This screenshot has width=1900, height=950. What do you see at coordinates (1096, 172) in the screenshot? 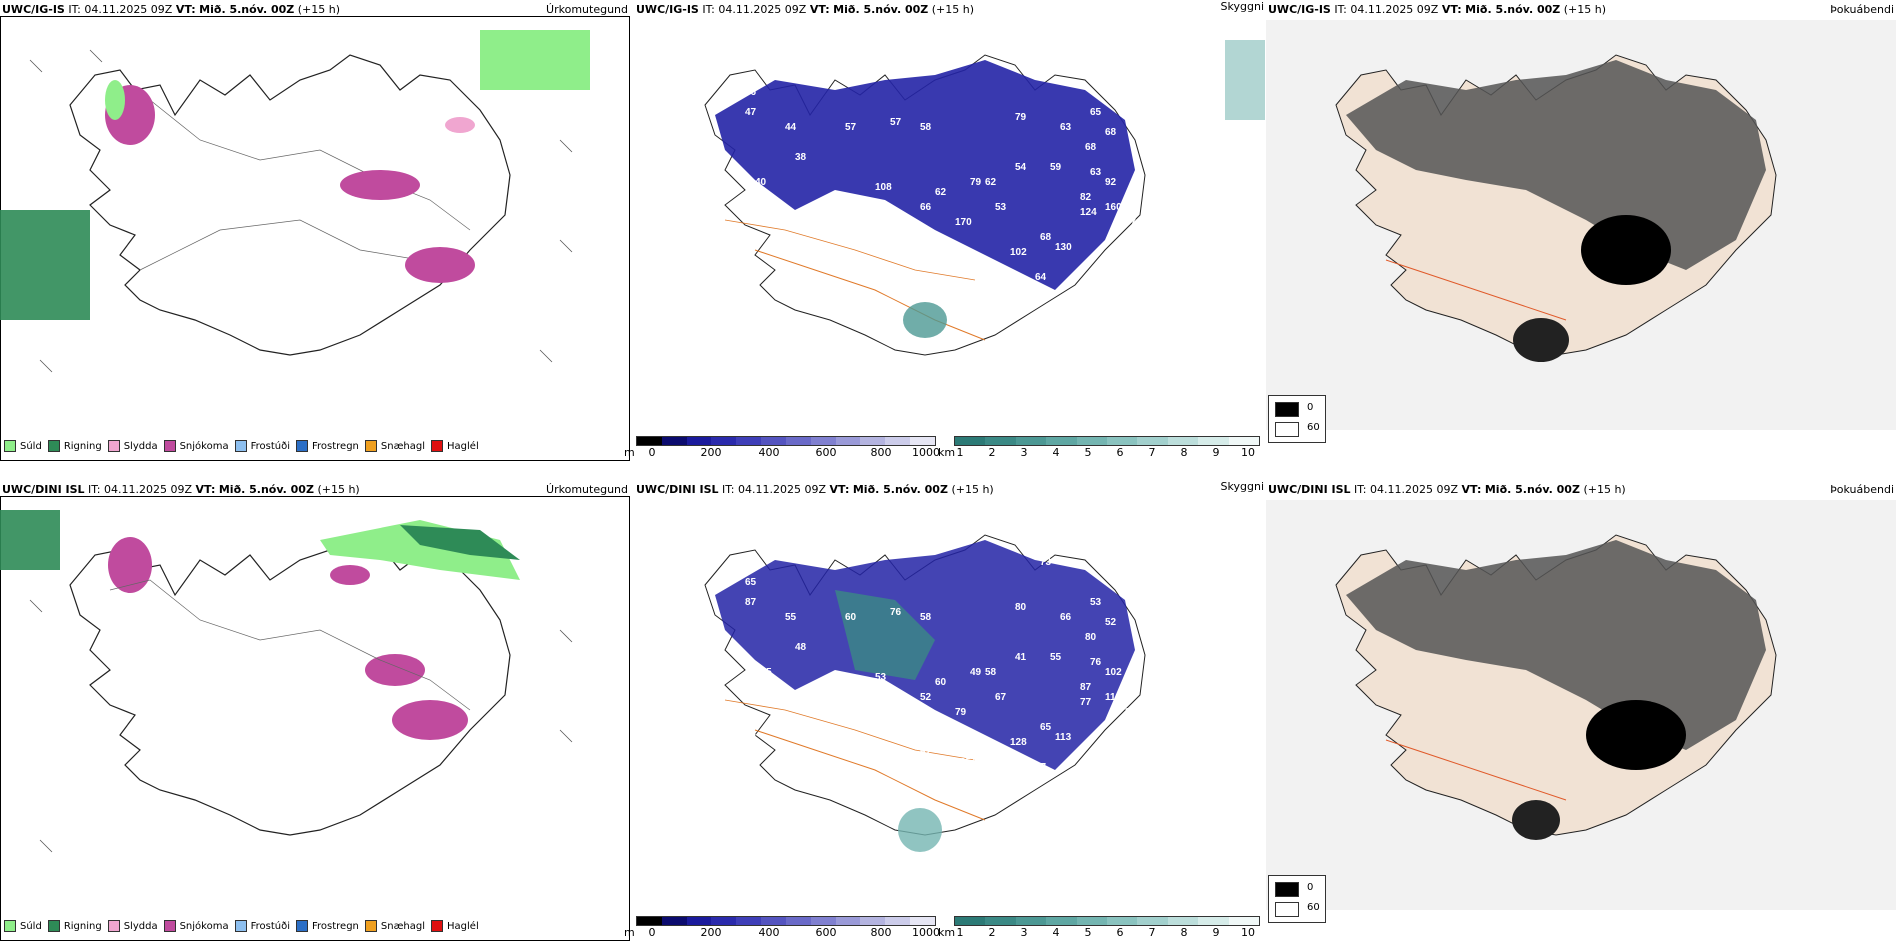
I see `height-value-label: 63` at bounding box center [1096, 172].